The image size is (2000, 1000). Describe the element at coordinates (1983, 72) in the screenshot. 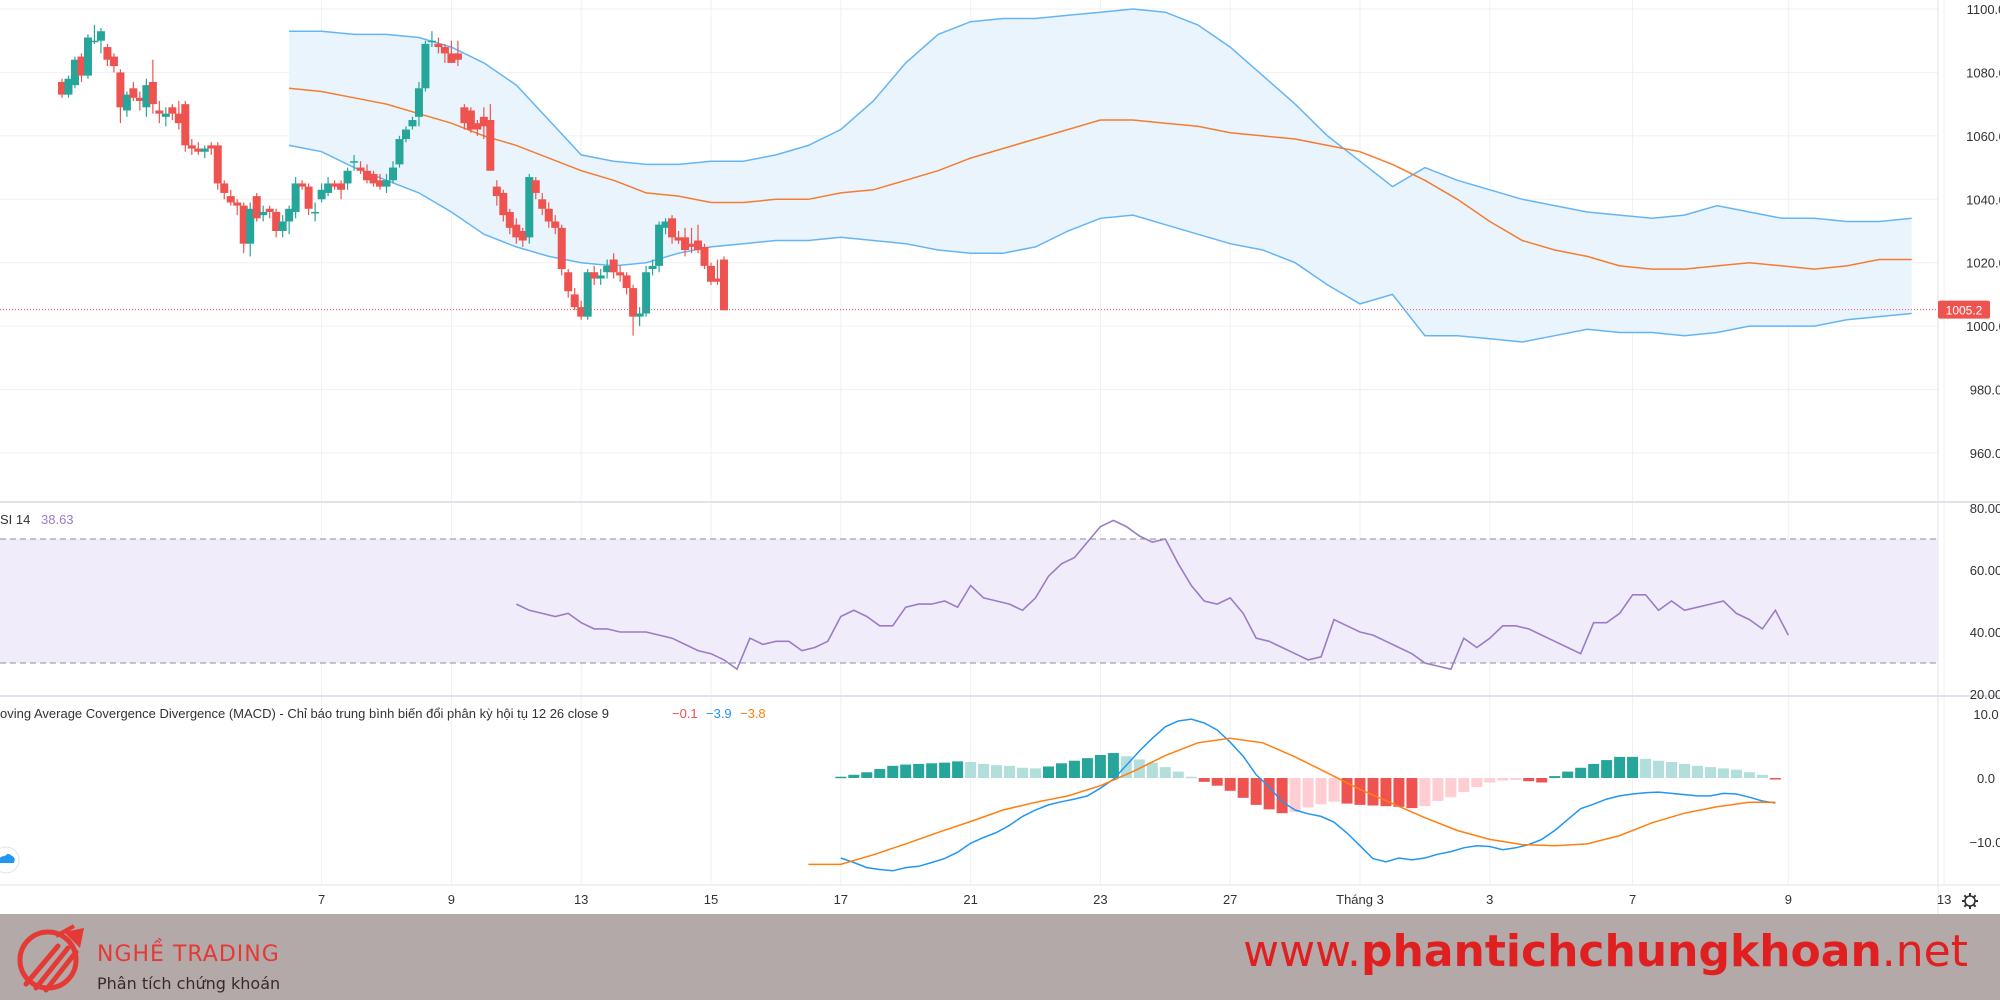

I see `price-axis-label: 1080.0` at that location.